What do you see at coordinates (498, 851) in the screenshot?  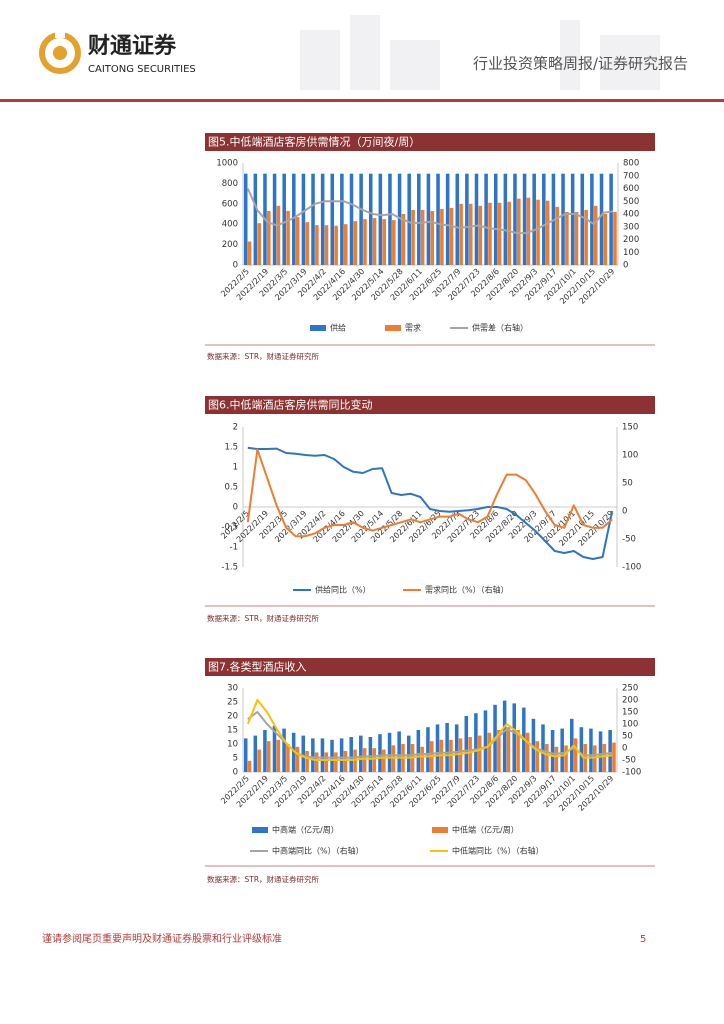 I see `legend-label: 中低端同比（%）（右轴）` at bounding box center [498, 851].